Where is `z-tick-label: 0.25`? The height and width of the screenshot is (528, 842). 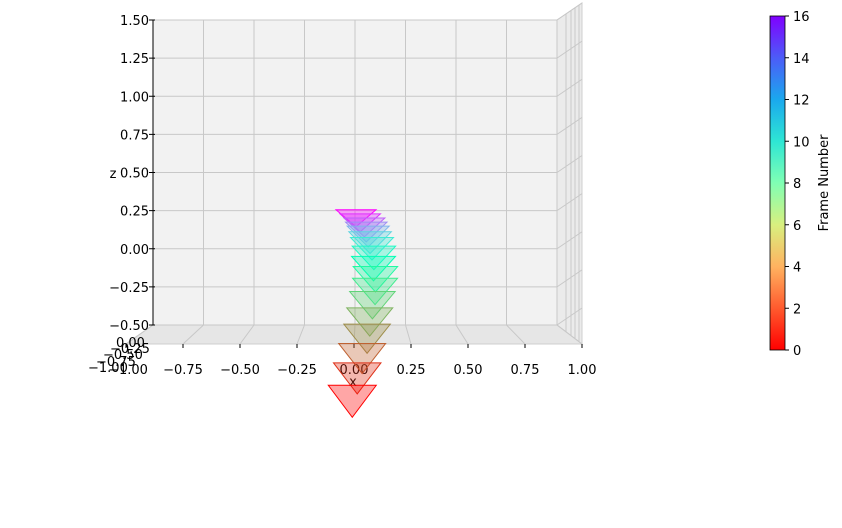
z-tick-label: 0.25 is located at coordinates (134, 212).